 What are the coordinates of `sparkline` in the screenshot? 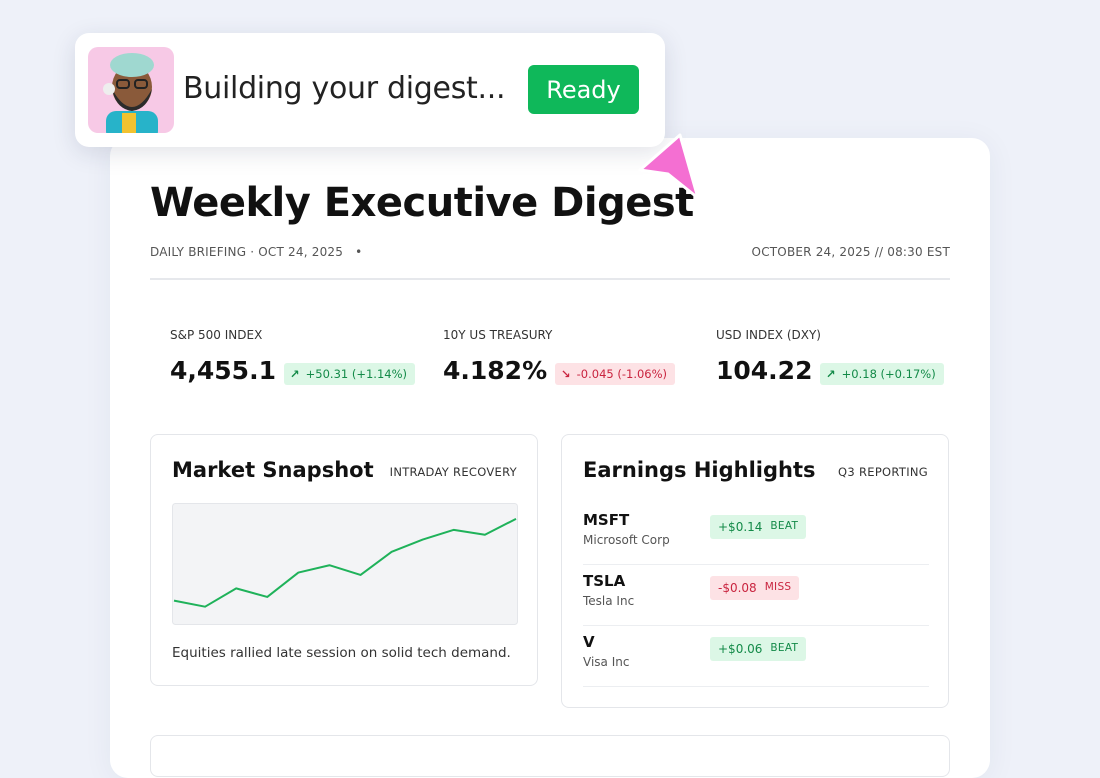 It's located at (345, 562).